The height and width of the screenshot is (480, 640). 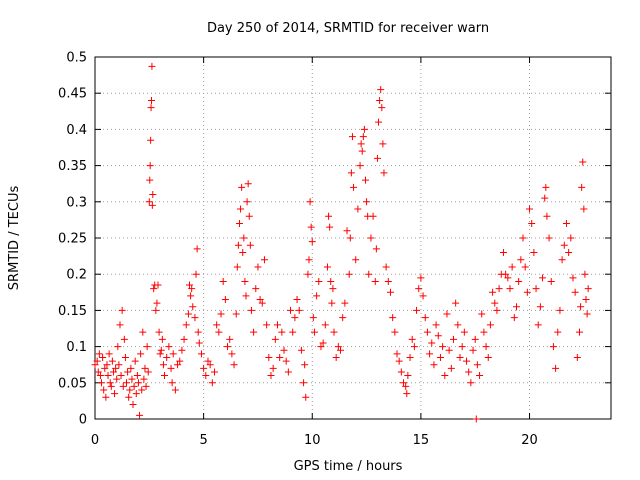 What do you see at coordinates (76, 58) in the screenshot?
I see `y-tick-label: 0.5` at bounding box center [76, 58].